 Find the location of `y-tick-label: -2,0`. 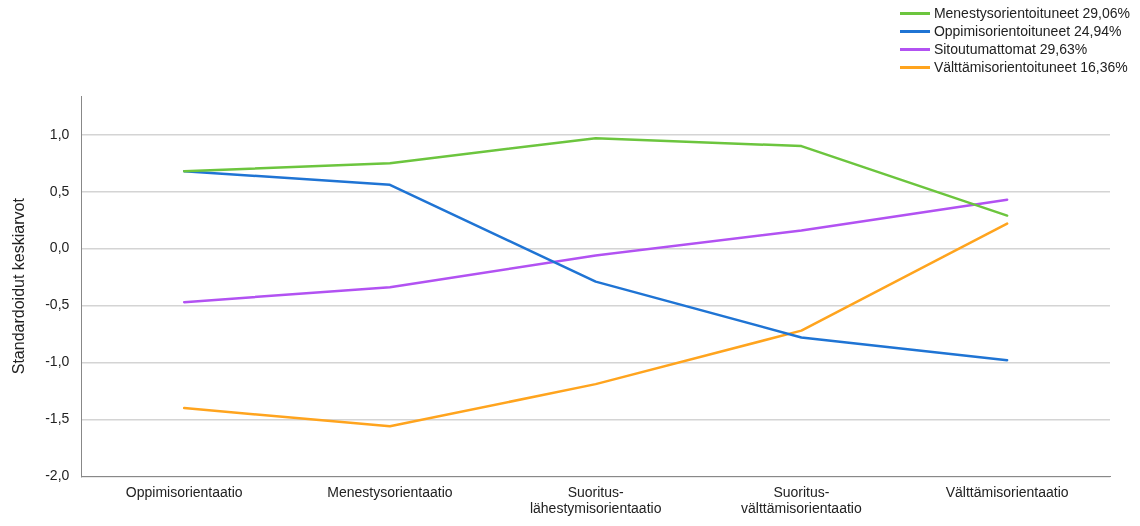

y-tick-label: -2,0 is located at coordinates (57, 475).